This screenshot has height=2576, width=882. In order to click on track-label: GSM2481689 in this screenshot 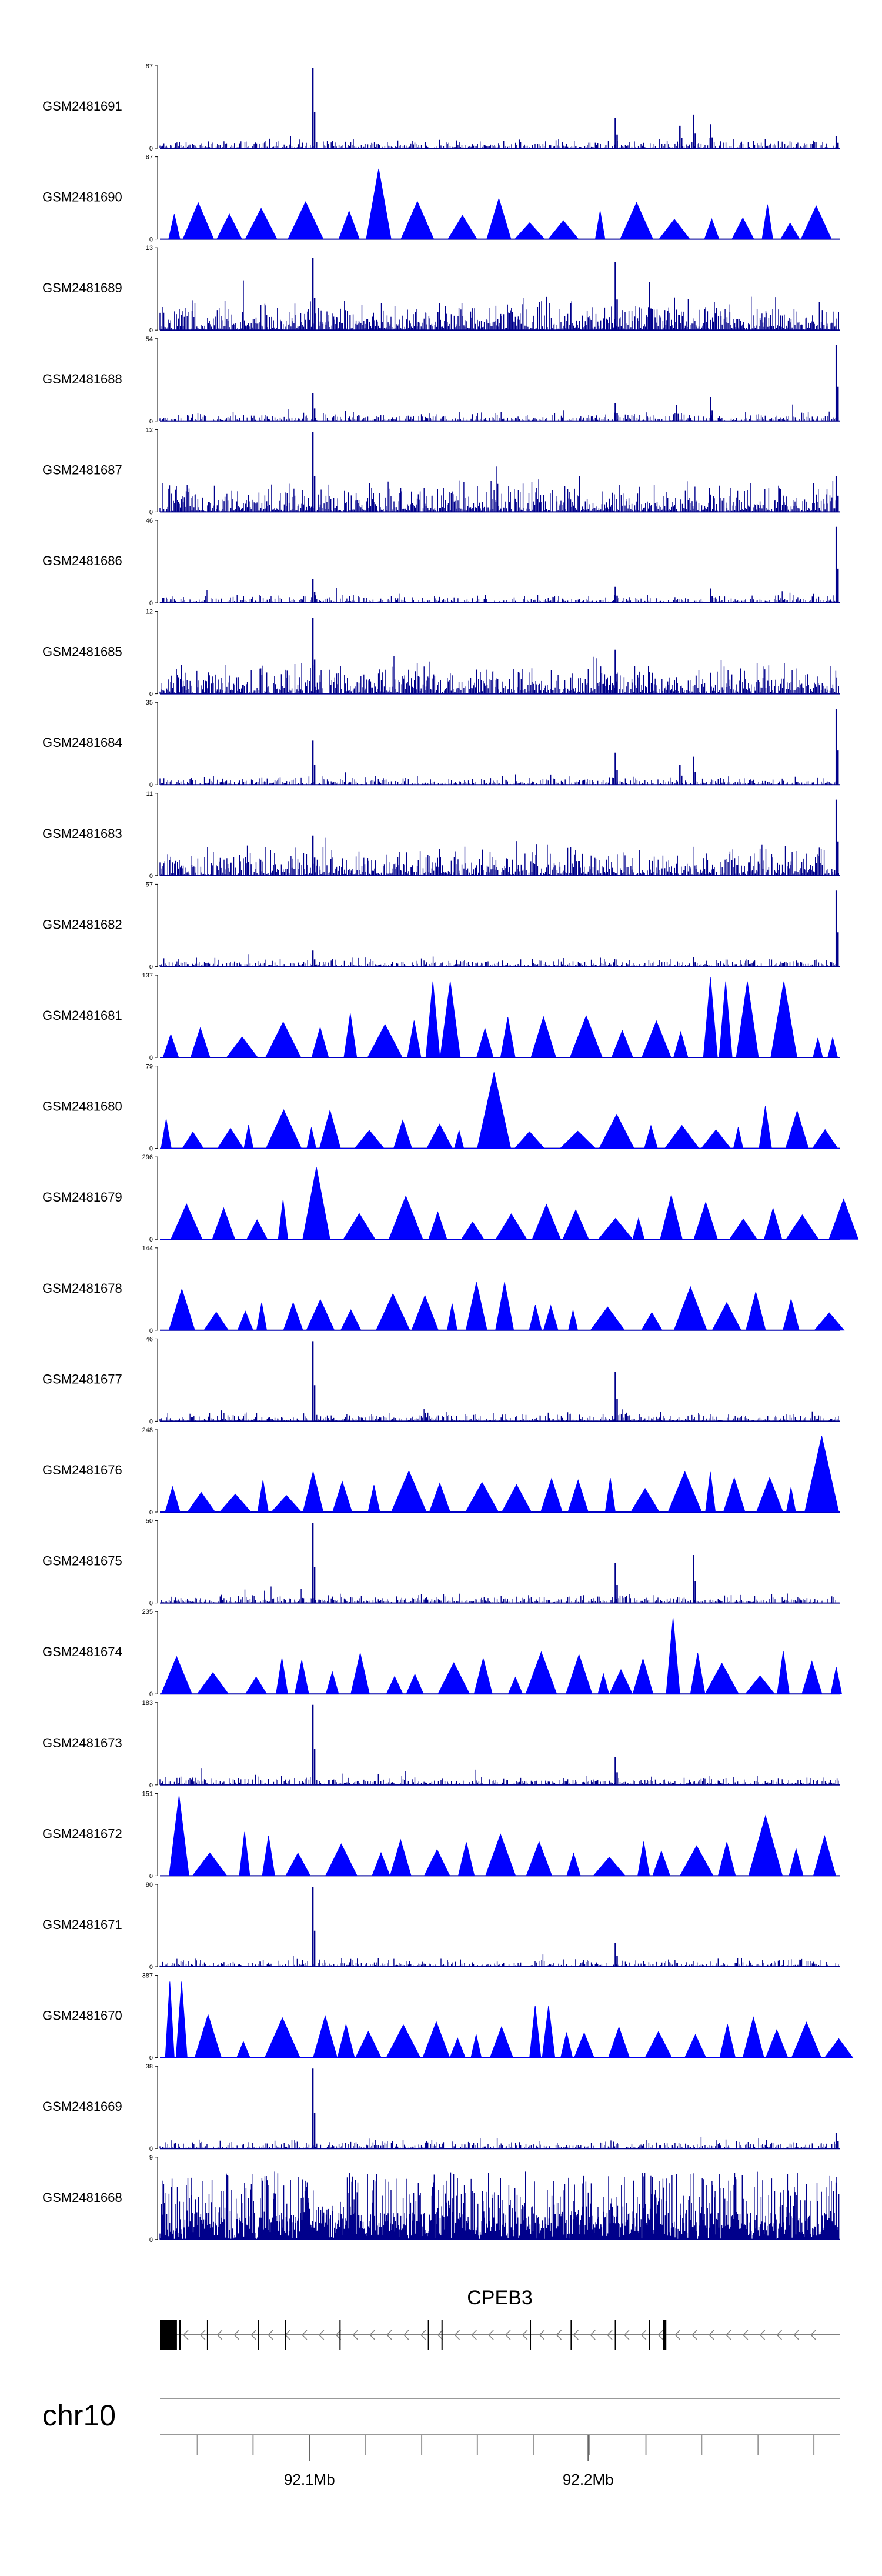, I will do `click(82, 288)`.